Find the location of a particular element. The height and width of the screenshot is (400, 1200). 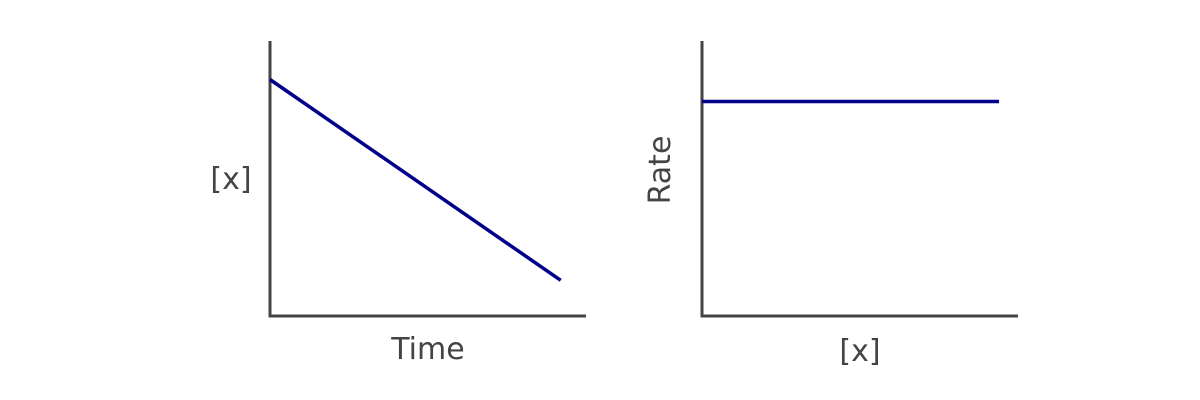

series-group is located at coordinates (415, 180).